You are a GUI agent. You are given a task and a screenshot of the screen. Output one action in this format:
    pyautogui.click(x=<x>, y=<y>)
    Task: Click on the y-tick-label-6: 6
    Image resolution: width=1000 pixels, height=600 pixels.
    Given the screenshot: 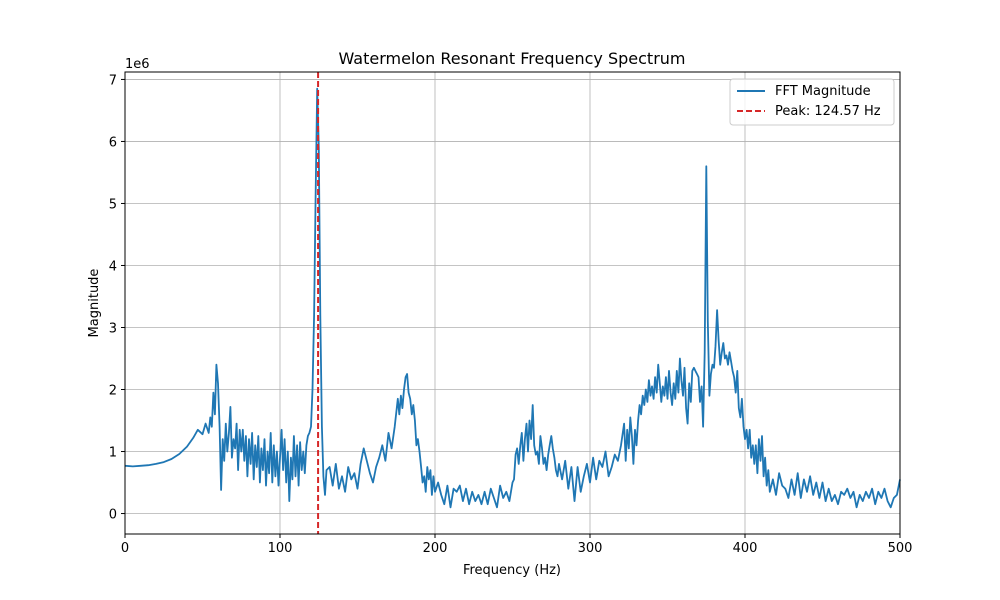 What is the action you would take?
    pyautogui.click(x=113, y=142)
    